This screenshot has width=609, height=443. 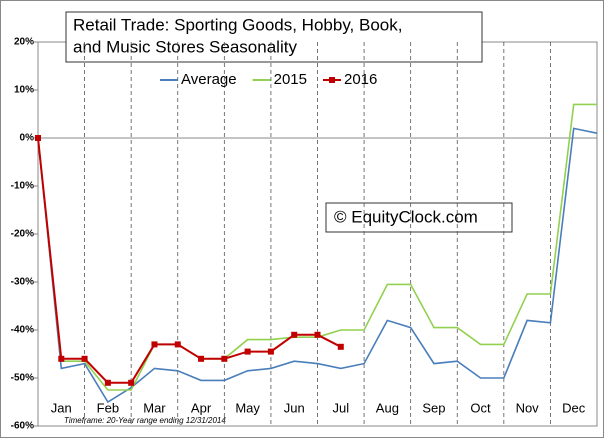 What do you see at coordinates (24, 90) in the screenshot?
I see `y-tick-label: 10%` at bounding box center [24, 90].